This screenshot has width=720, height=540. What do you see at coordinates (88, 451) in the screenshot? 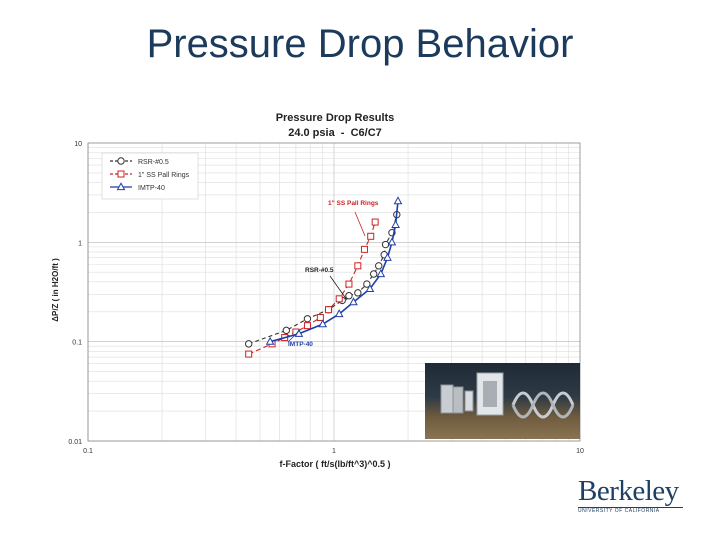
I see `x-tick-label: 0.1` at bounding box center [88, 451].